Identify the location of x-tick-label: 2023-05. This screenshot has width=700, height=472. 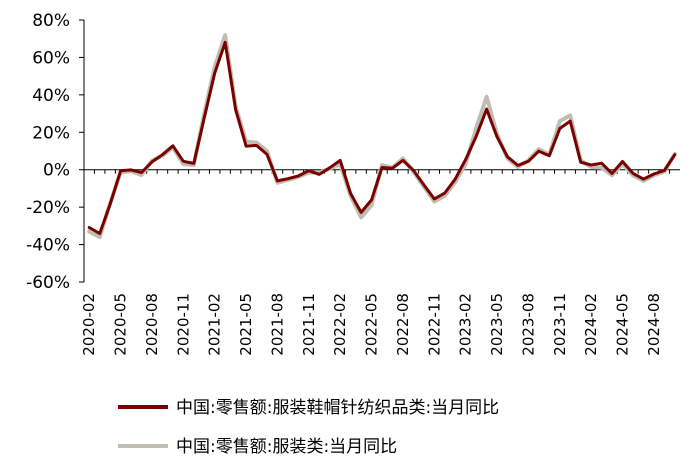
(497, 324).